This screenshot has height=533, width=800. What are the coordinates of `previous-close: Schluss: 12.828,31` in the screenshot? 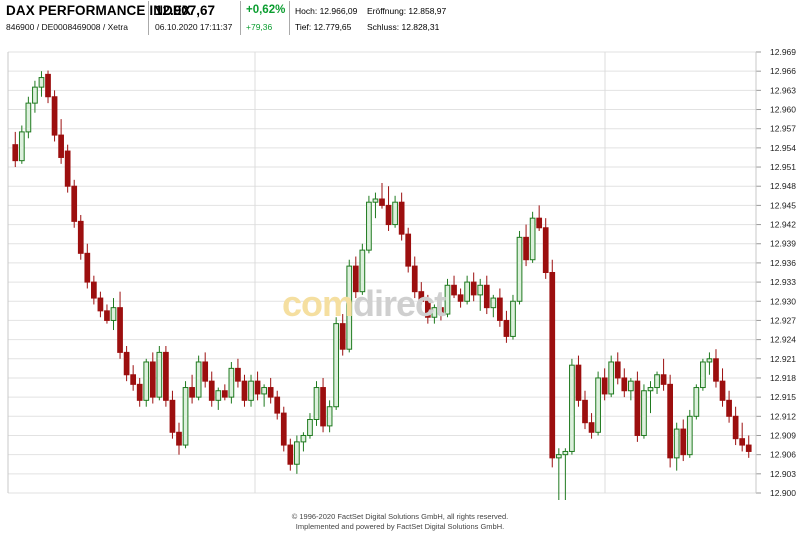 It's located at (403, 27).